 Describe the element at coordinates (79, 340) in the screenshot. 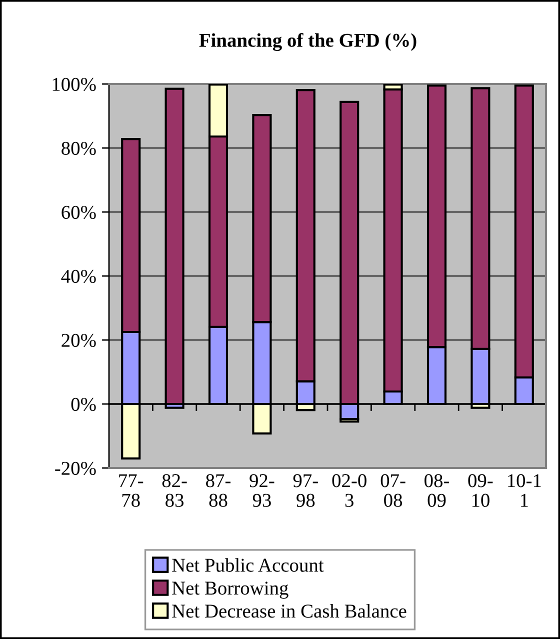

I see `y-tick-label: 20%` at that location.